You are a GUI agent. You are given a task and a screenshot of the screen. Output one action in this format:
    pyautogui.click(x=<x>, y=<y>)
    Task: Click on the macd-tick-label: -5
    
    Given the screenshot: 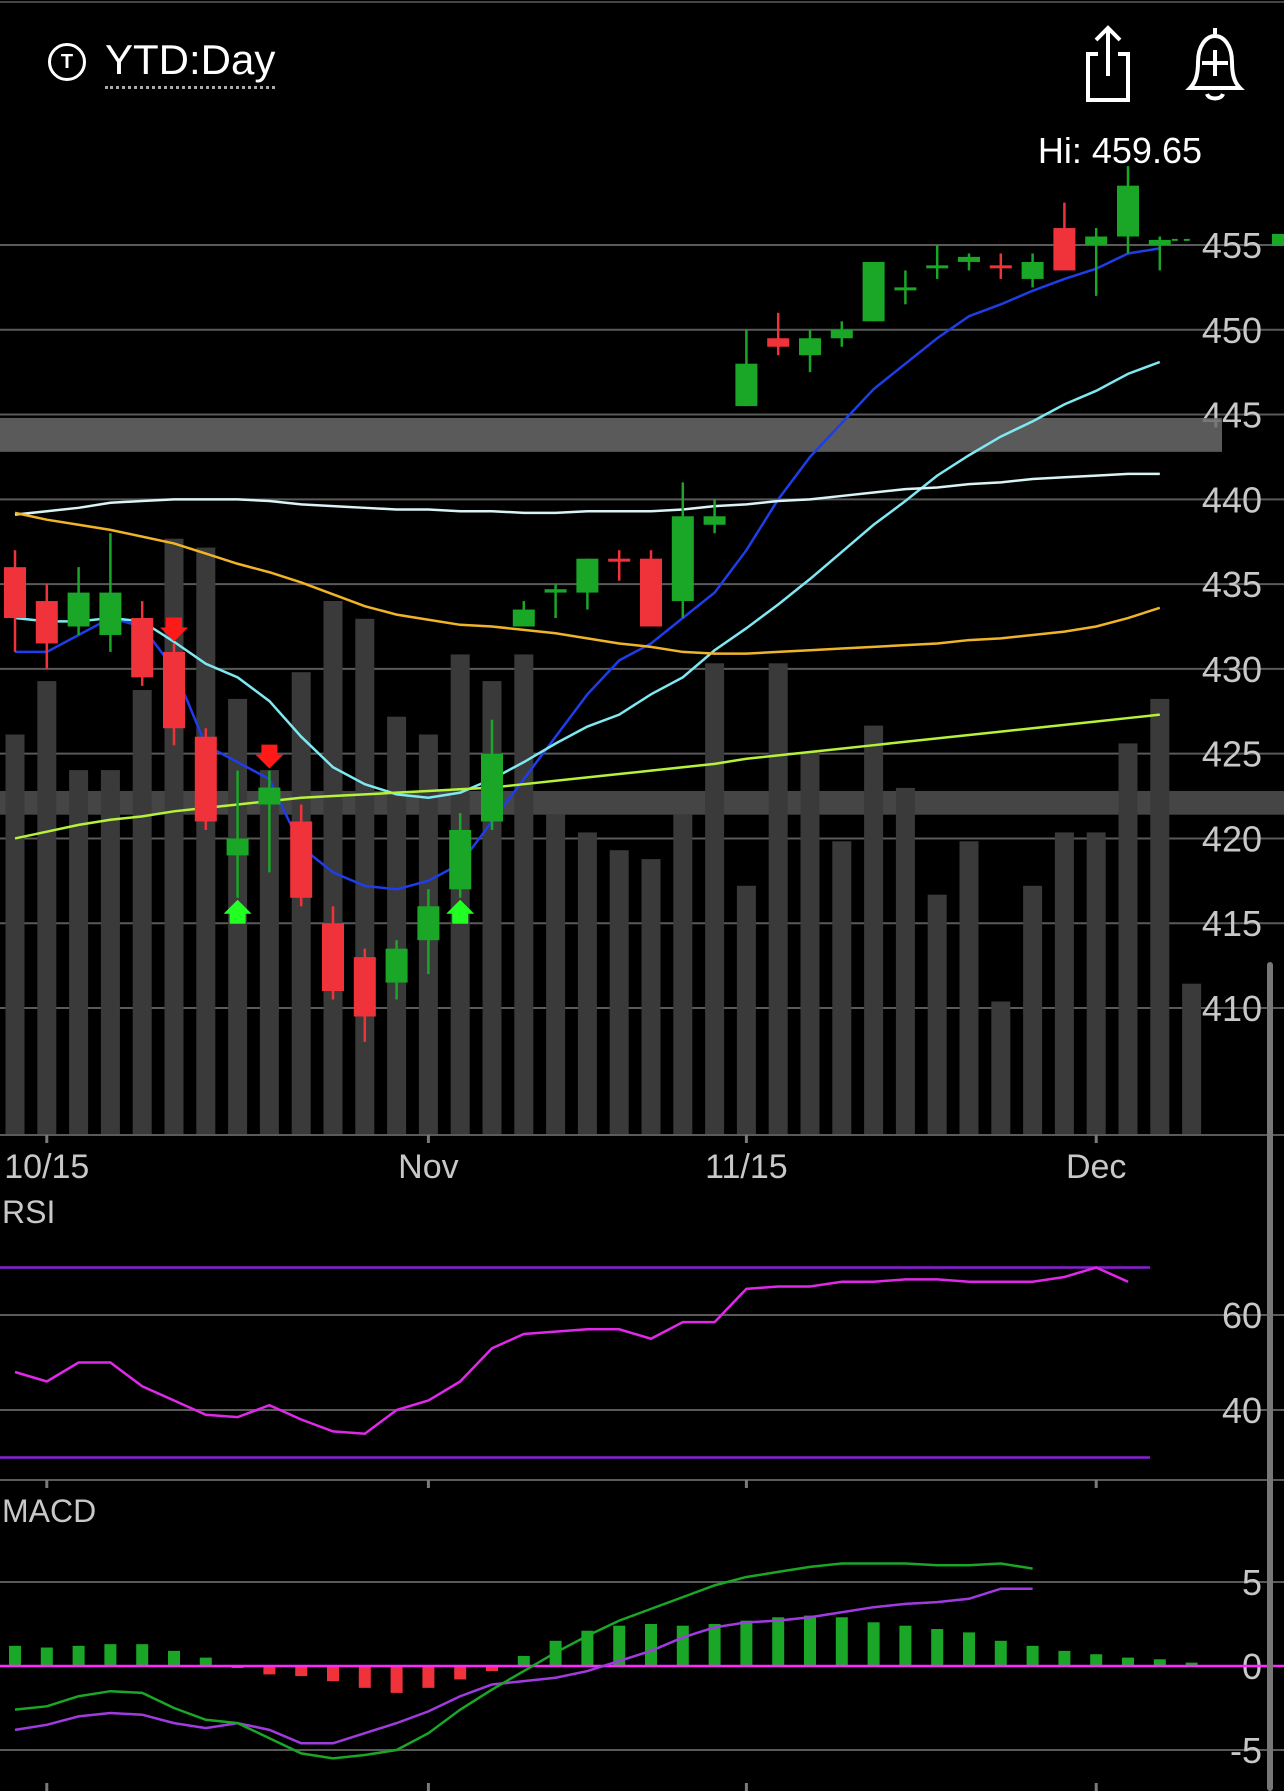 What is the action you would take?
    pyautogui.click(x=1246, y=1750)
    